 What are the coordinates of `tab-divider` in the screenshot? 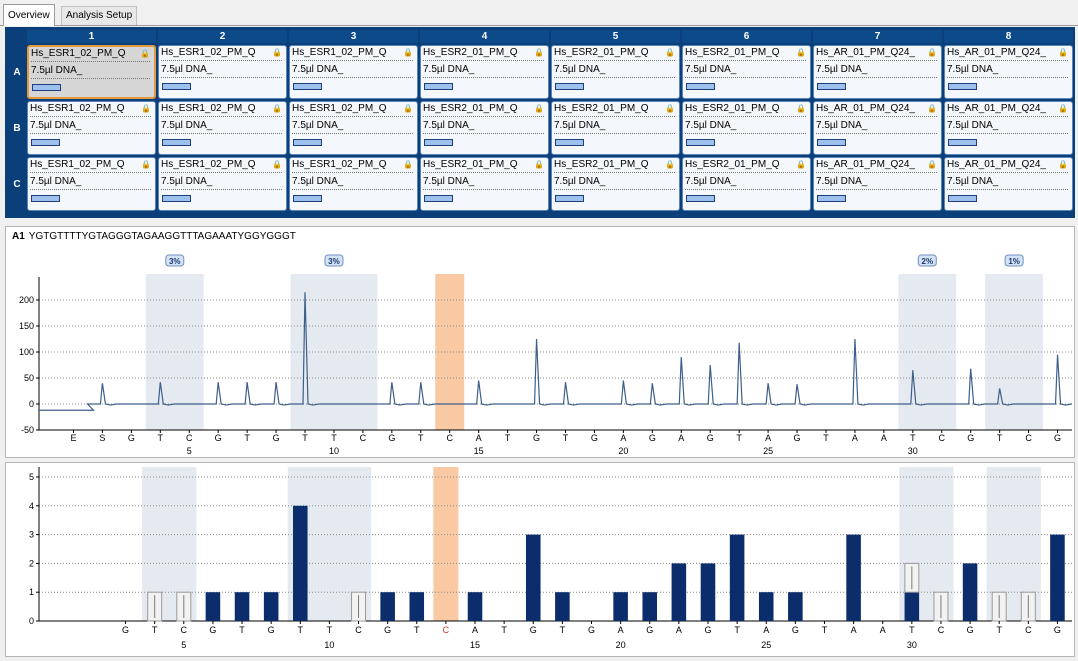 It's located at (539, 25).